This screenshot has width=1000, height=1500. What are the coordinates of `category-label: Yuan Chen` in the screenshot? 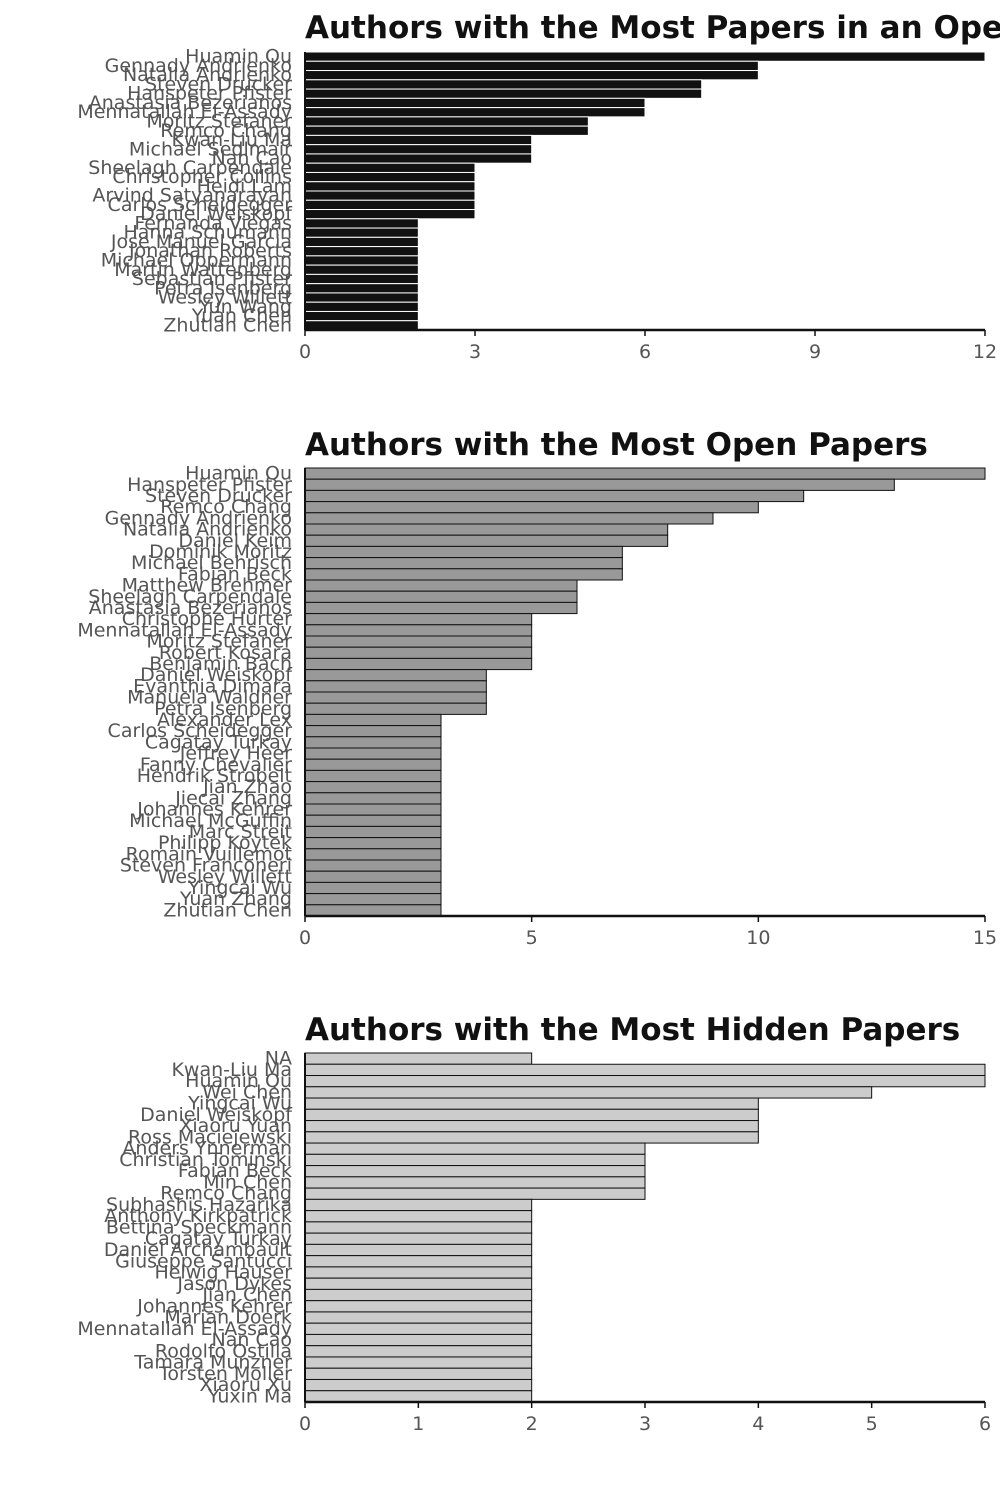 It's located at (241, 316).